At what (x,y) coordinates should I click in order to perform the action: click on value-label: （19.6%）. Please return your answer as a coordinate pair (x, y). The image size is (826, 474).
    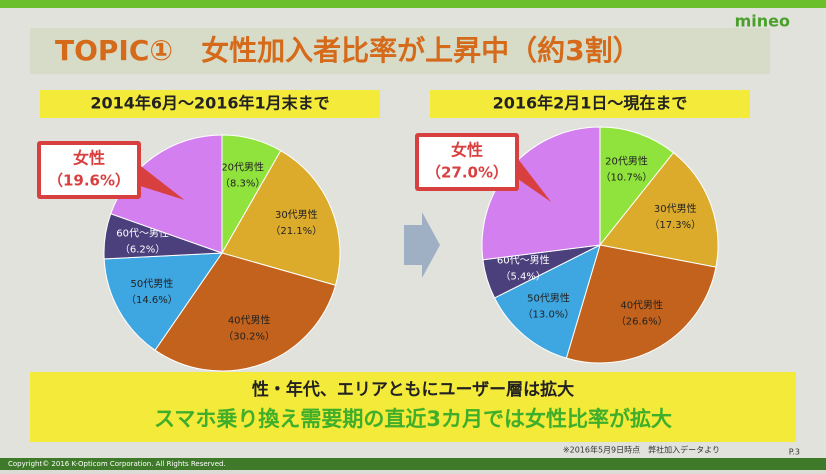
    Looking at the image, I should click on (89, 181).